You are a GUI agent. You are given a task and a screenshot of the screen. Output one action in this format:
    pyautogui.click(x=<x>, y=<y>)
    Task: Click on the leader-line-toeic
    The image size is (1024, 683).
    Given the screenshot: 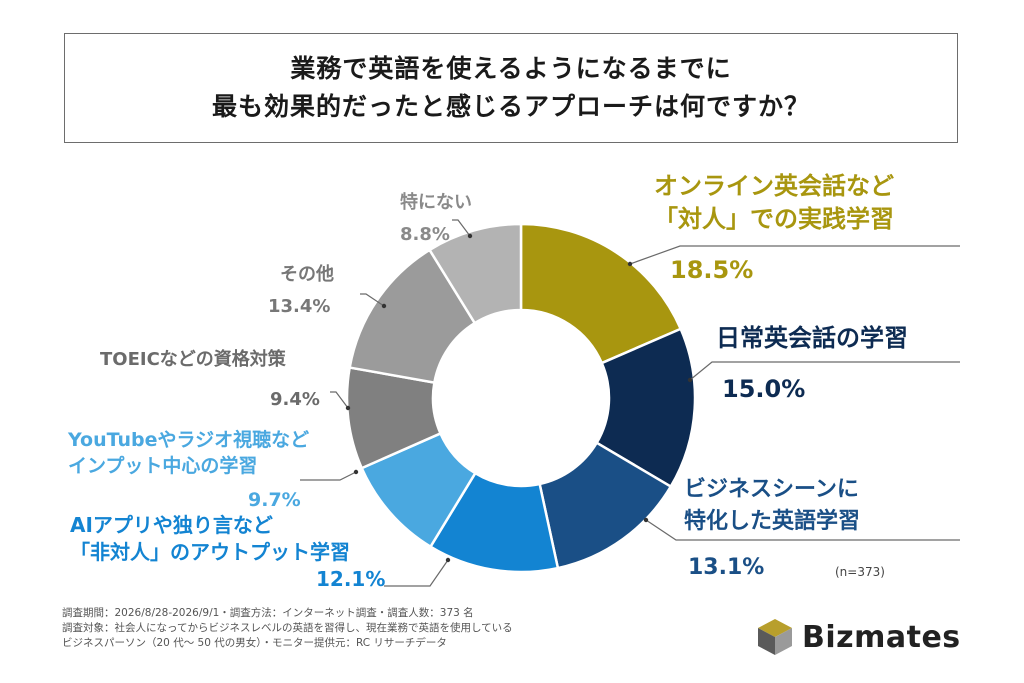 What is the action you would take?
    pyautogui.click(x=339, y=400)
    